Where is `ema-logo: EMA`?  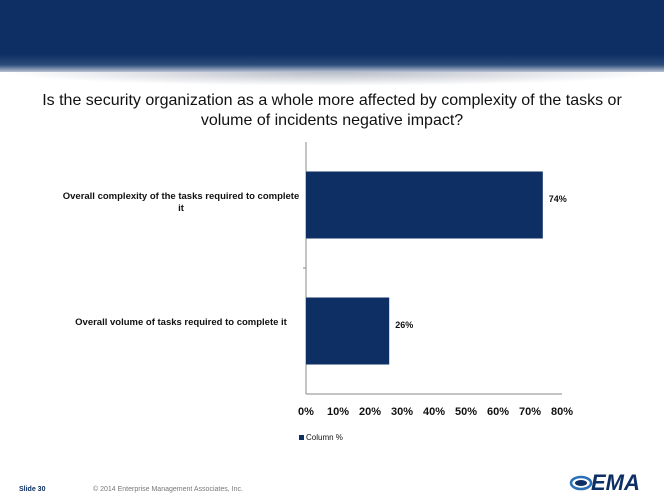
ema-logo: EMA is located at coordinates (604, 482).